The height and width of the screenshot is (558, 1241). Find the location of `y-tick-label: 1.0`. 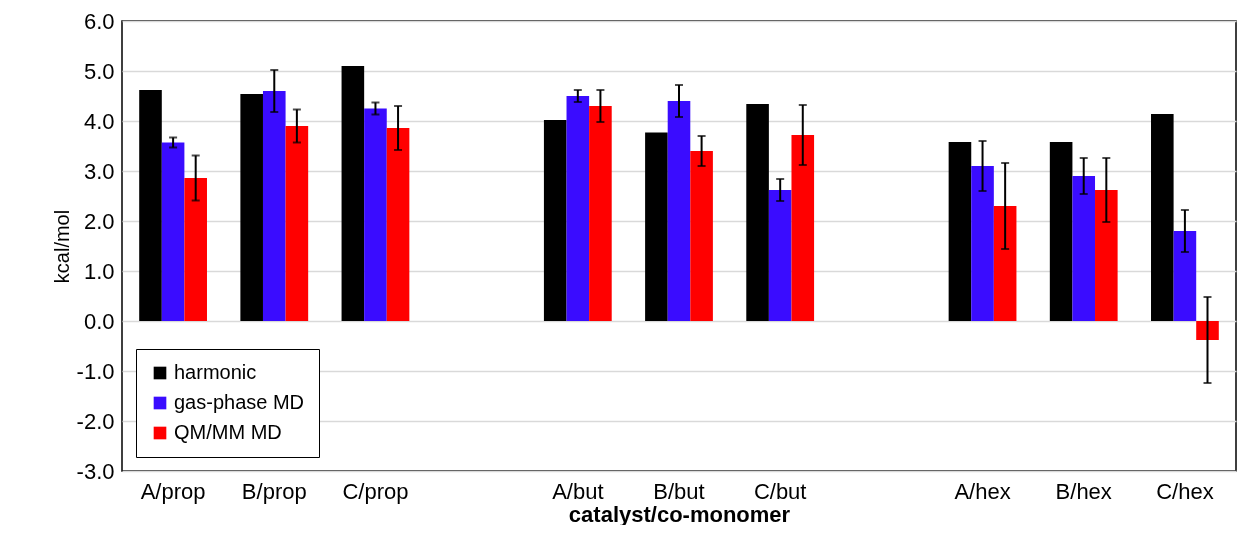

y-tick-label: 1.0 is located at coordinates (99, 271).